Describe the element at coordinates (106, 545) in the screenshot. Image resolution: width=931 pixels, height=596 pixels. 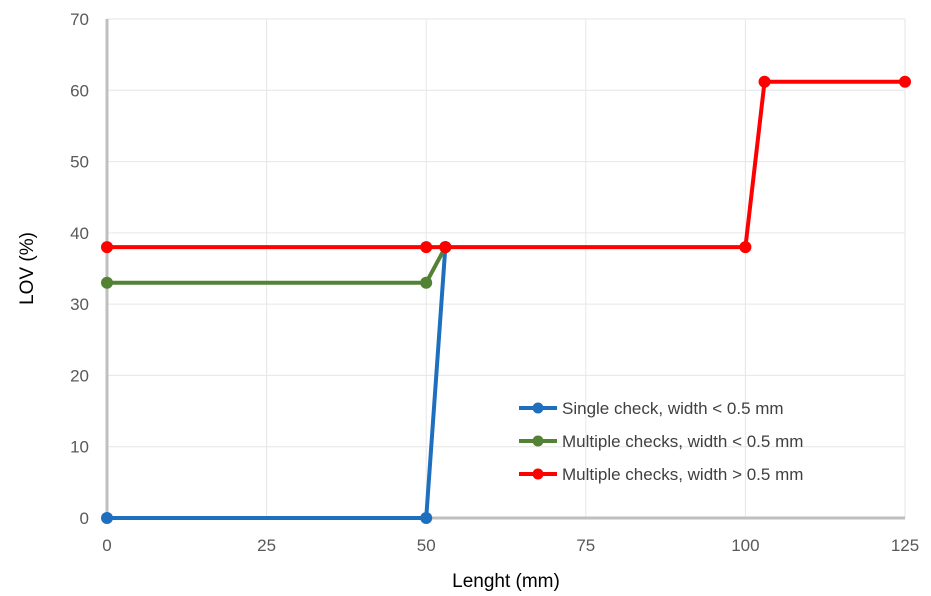
I see `x-tick-label: 0` at that location.